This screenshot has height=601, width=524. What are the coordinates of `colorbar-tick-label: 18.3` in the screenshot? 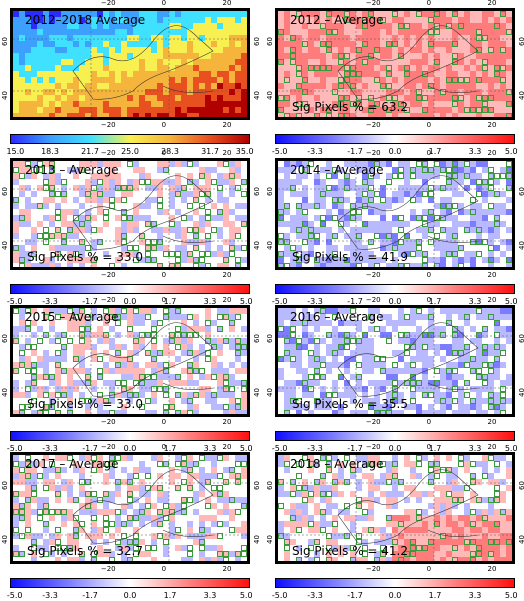 It's located at (50, 151).